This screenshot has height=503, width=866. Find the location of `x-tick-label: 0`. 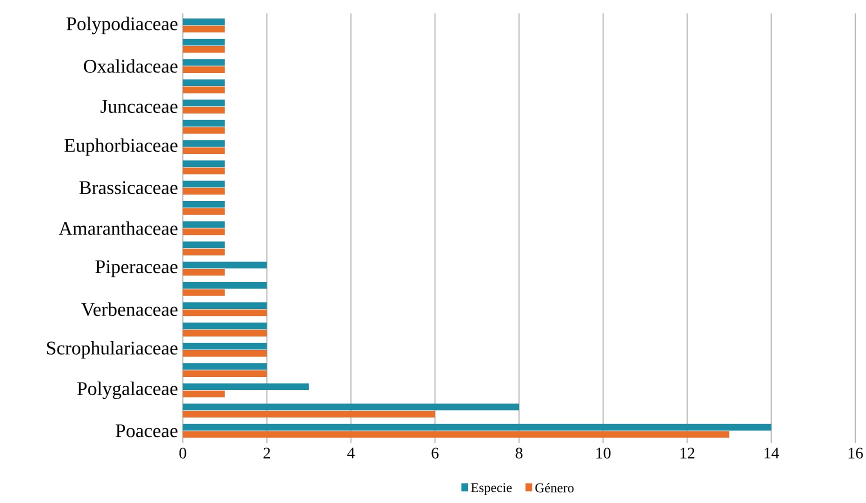

x-tick-label: 0 is located at coordinates (182, 453).